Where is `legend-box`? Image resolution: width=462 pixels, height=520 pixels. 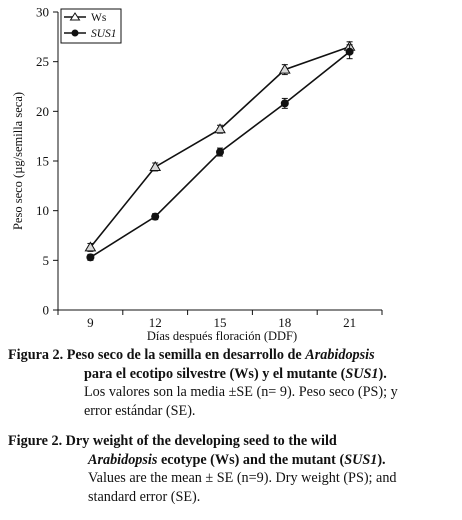 legend-box is located at coordinates (91, 26).